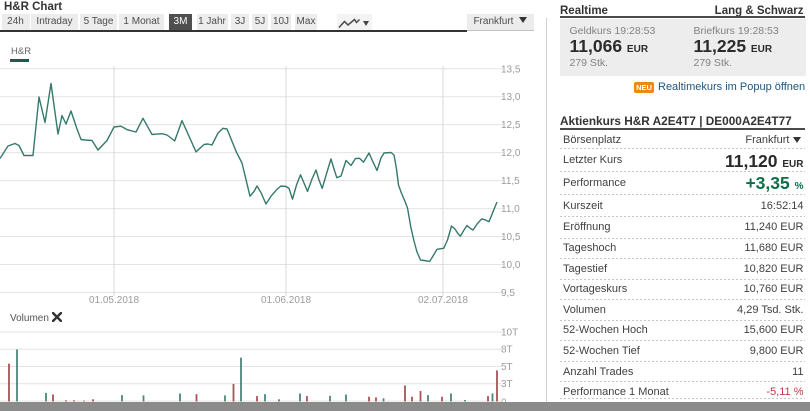  I want to click on svg-text: 02.07.2018, so click(443, 300).